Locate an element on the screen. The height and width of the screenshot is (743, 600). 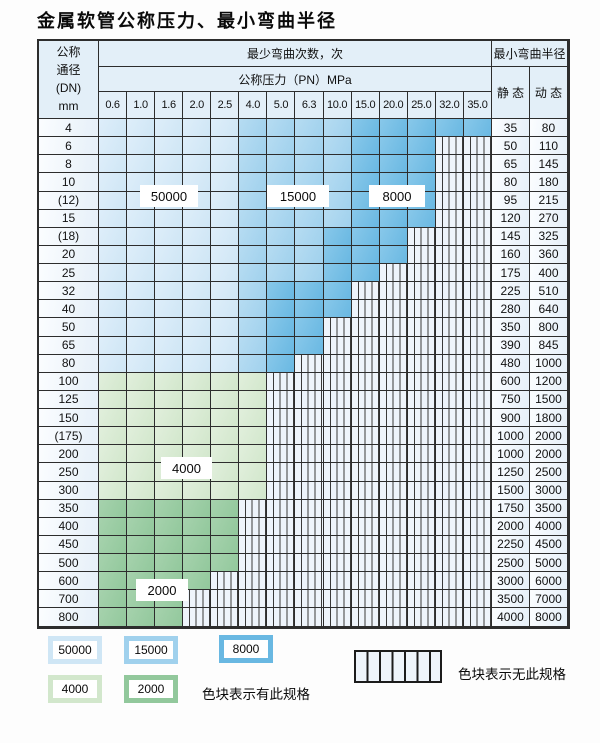
static-radius-cell: 3000 is located at coordinates (510, 581).